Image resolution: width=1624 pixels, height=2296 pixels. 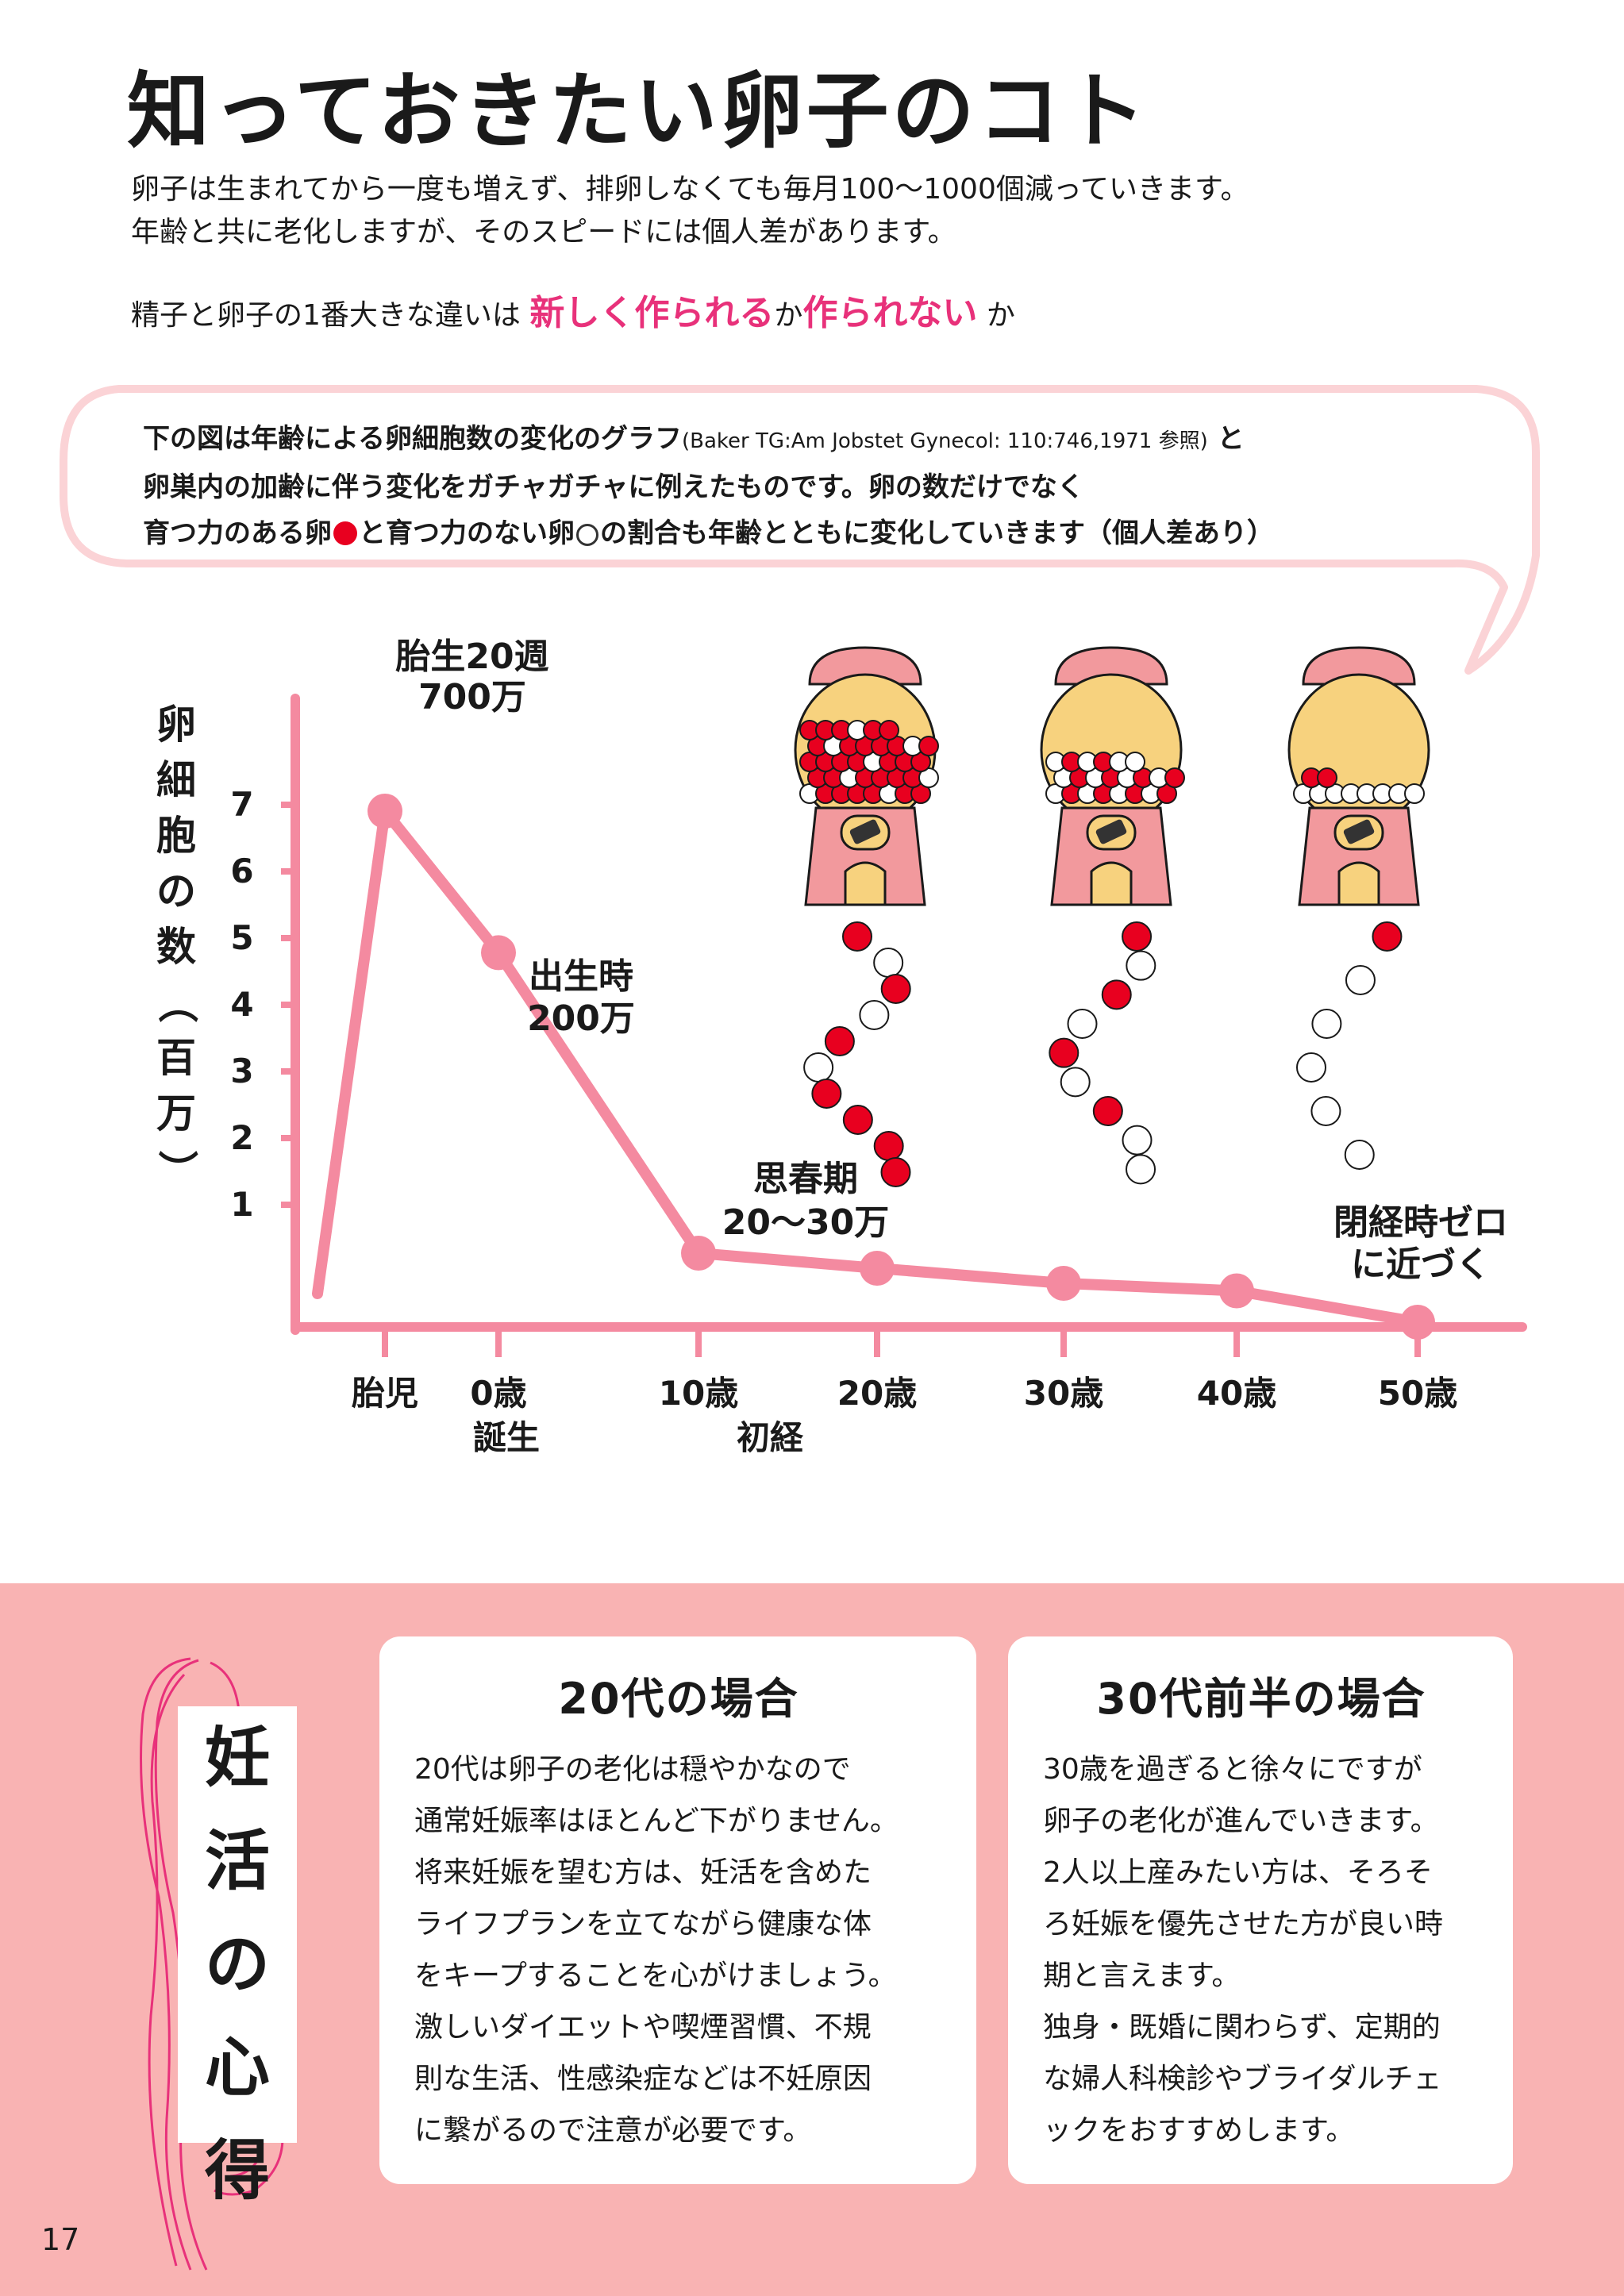 What do you see at coordinates (652, 313) in the screenshot?
I see `diff-highlight-created: 新しく作られる` at bounding box center [652, 313].